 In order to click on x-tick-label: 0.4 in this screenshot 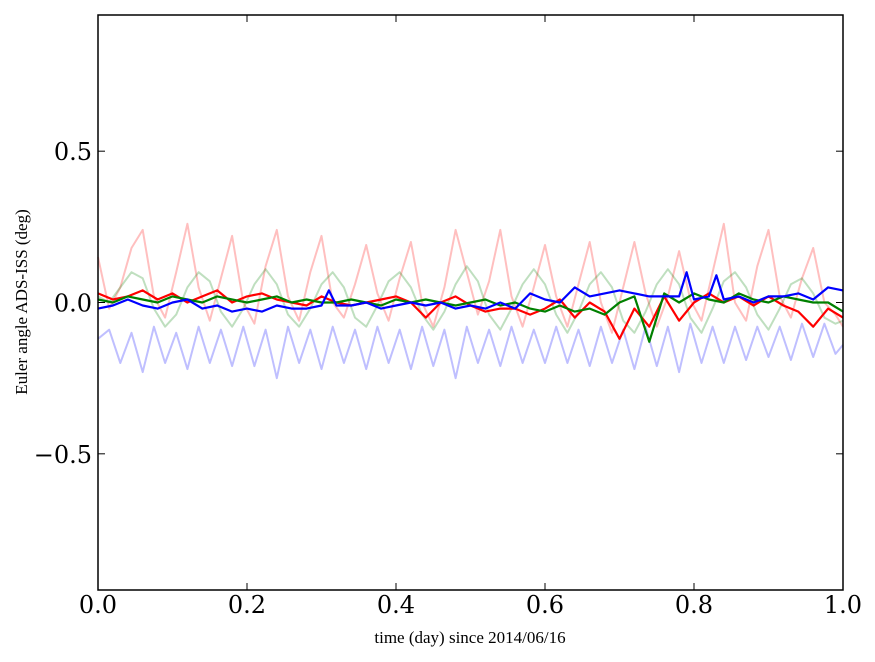, I will do `click(396, 605)`.